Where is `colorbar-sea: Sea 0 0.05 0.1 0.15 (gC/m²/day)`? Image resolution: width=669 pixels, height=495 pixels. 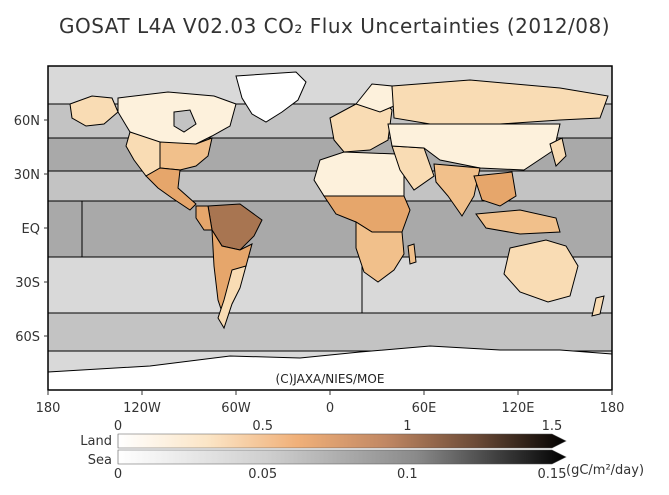 colorbar-sea: Sea 0 0.05 0.1 0.15 (gC/m²/day) is located at coordinates (366, 465).